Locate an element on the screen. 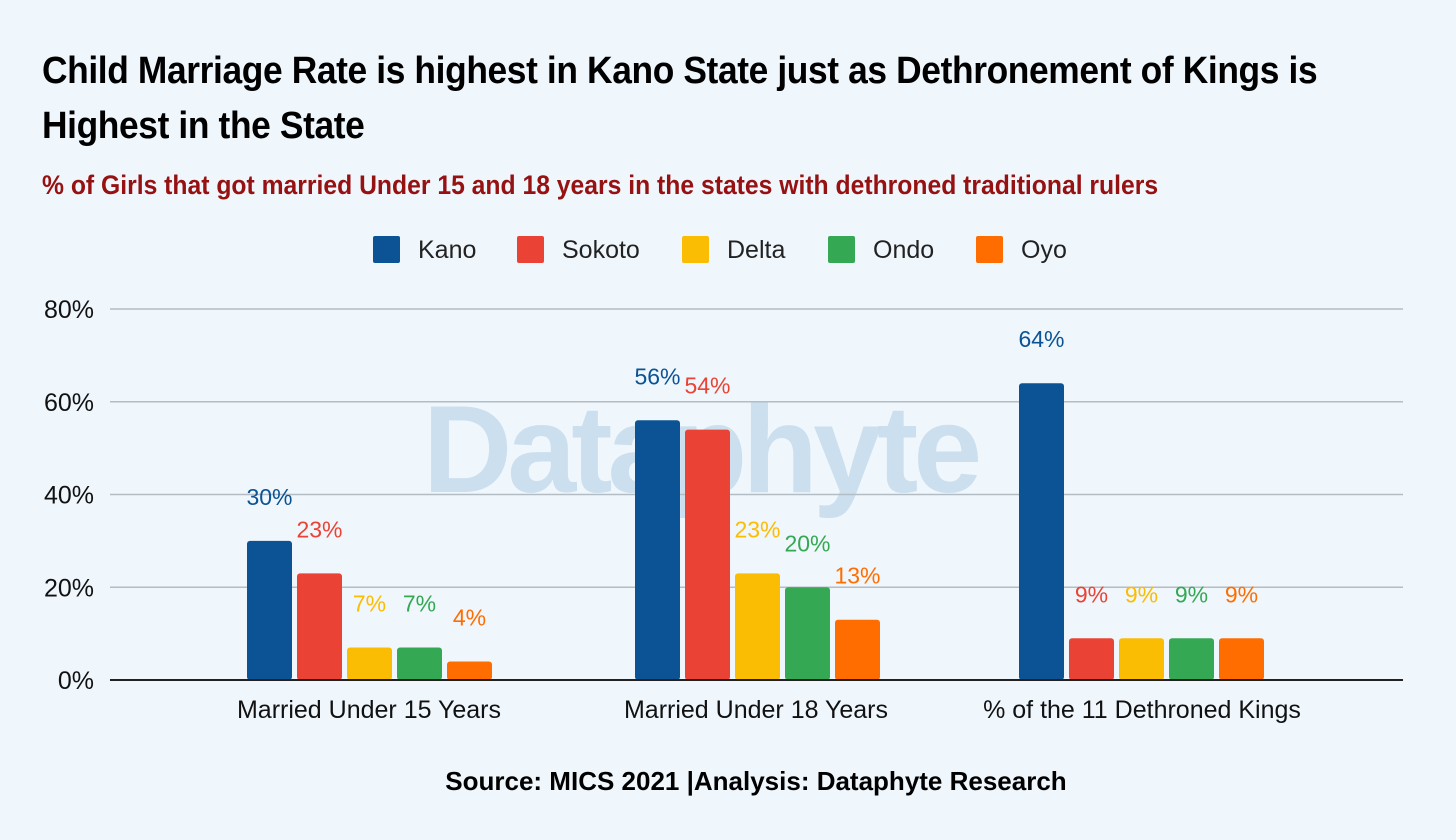 This screenshot has width=1456, height=840. y-tick-label: 20% is located at coordinates (69, 588).